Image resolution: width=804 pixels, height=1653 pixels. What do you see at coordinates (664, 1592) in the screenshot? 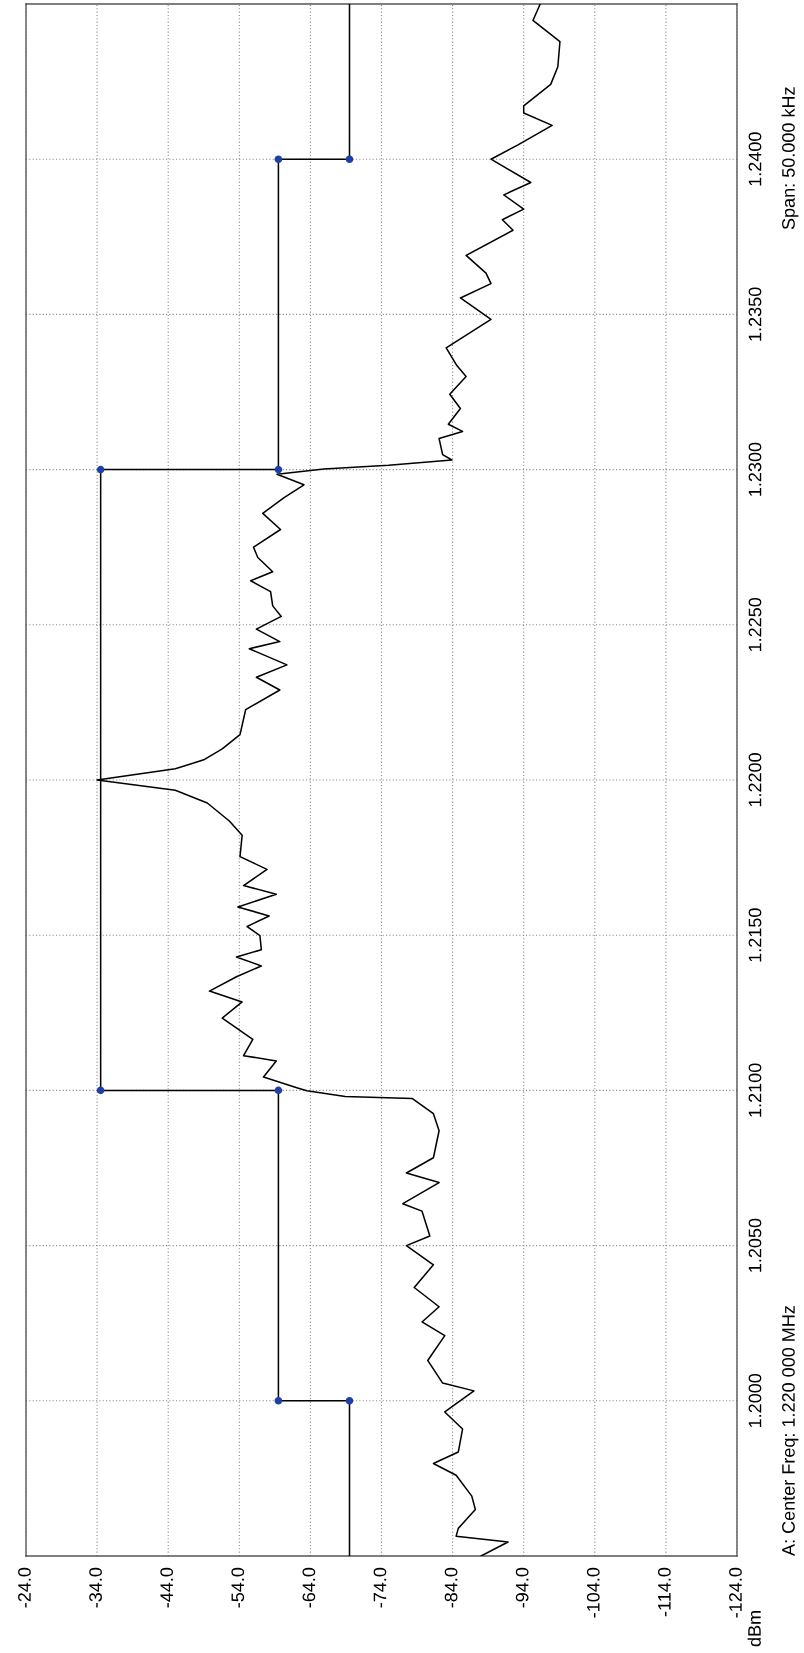
I see `x-tick-label: -114.0` at bounding box center [664, 1592].